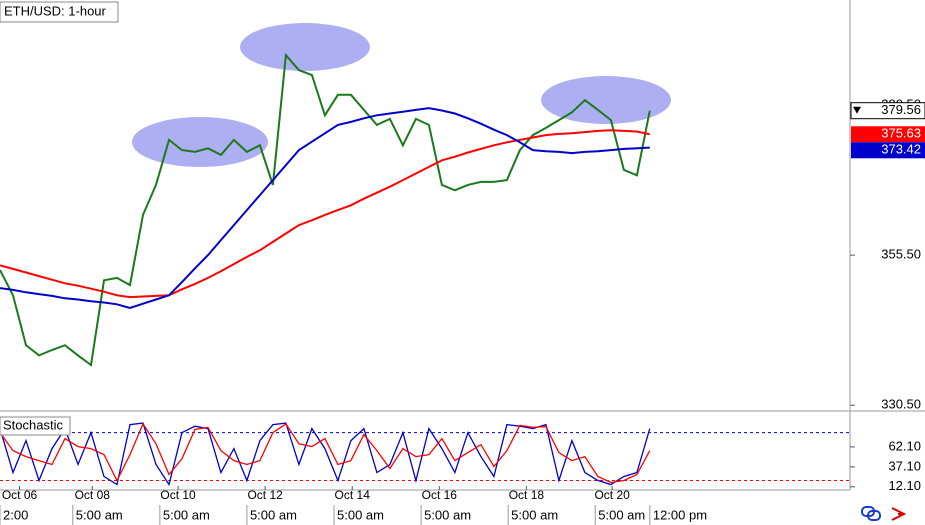 This screenshot has height=525, width=925. What do you see at coordinates (904, 485) in the screenshot?
I see `y-tick-label: 12.10` at bounding box center [904, 485].